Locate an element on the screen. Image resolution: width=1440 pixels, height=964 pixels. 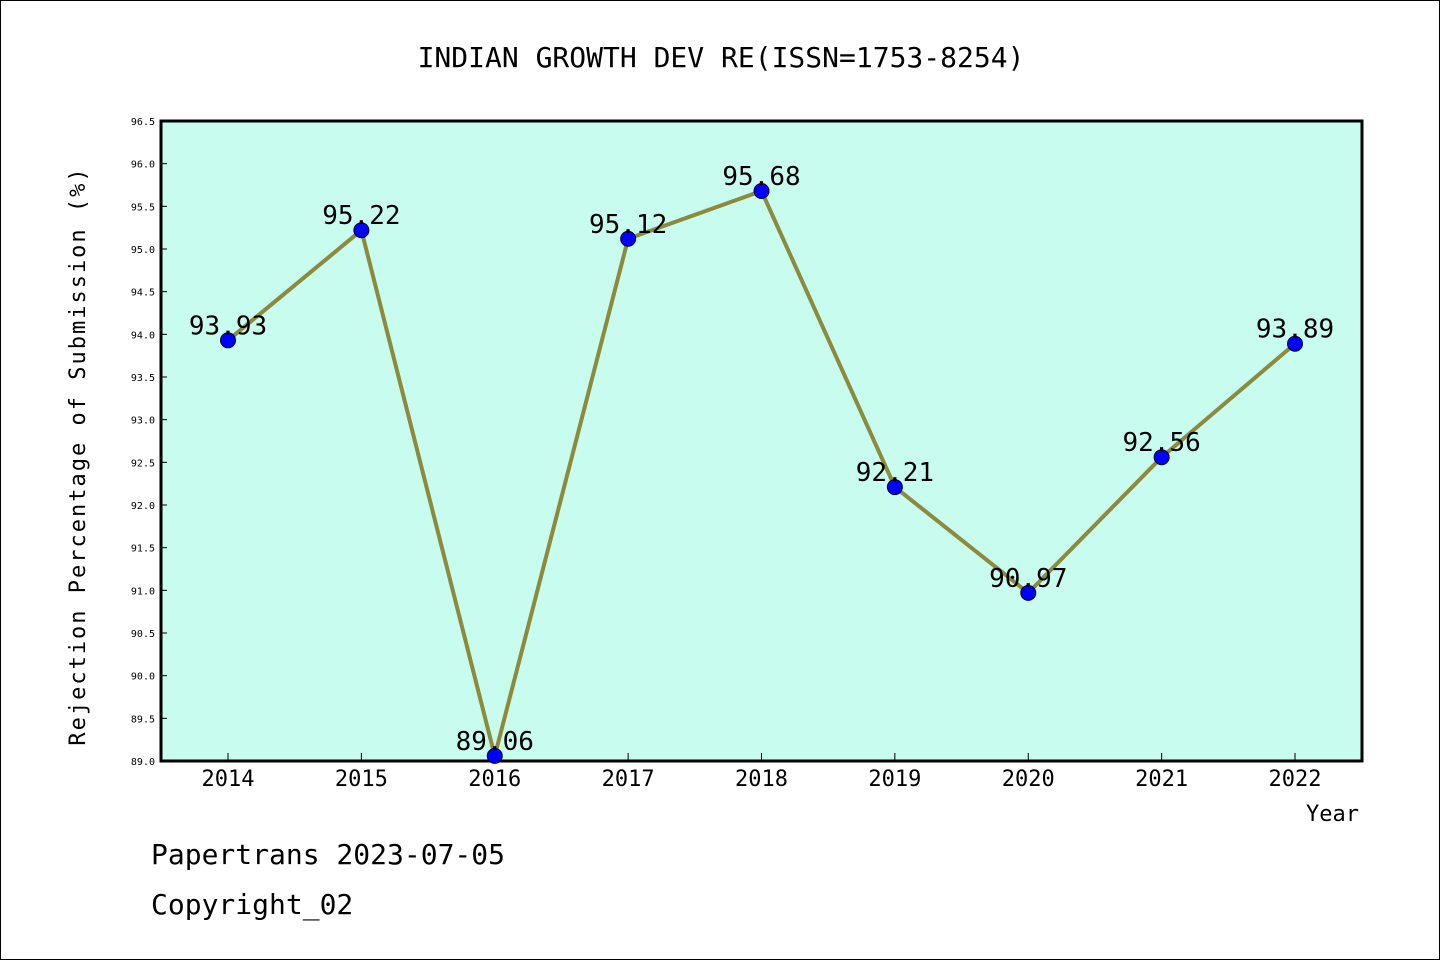
data-label: 93.93 is located at coordinates (228, 326).